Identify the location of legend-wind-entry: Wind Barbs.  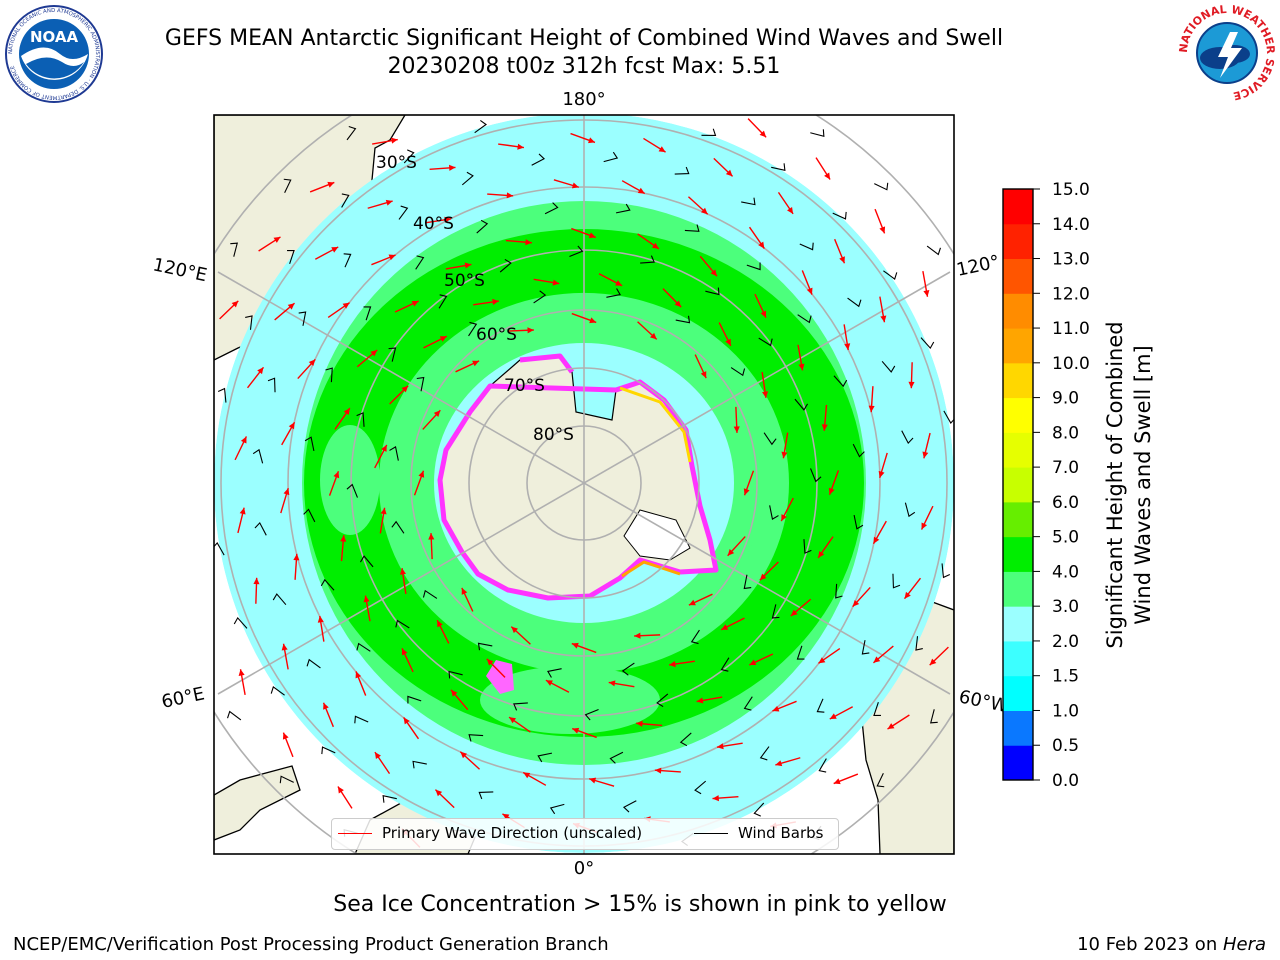
(758, 833).